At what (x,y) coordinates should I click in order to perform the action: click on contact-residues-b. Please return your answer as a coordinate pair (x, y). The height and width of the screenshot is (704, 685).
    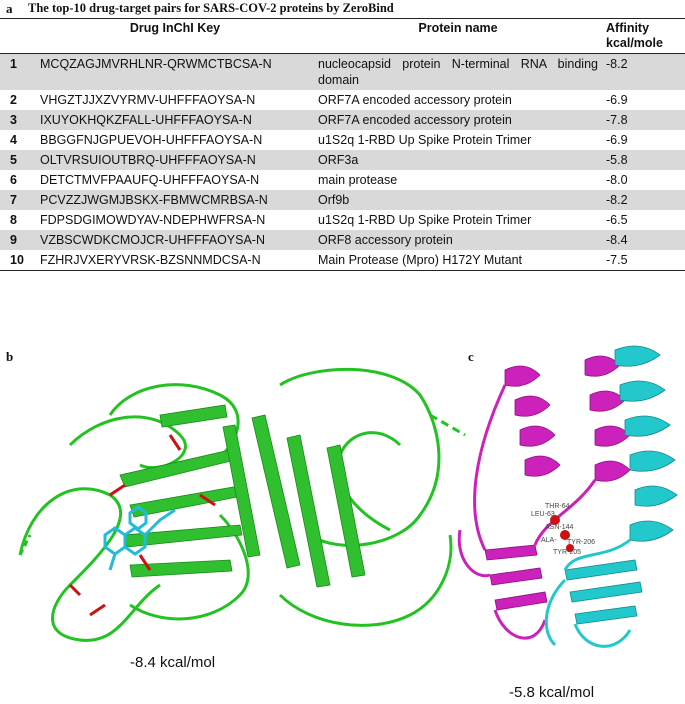
    Looking at the image, I should click on (142, 525).